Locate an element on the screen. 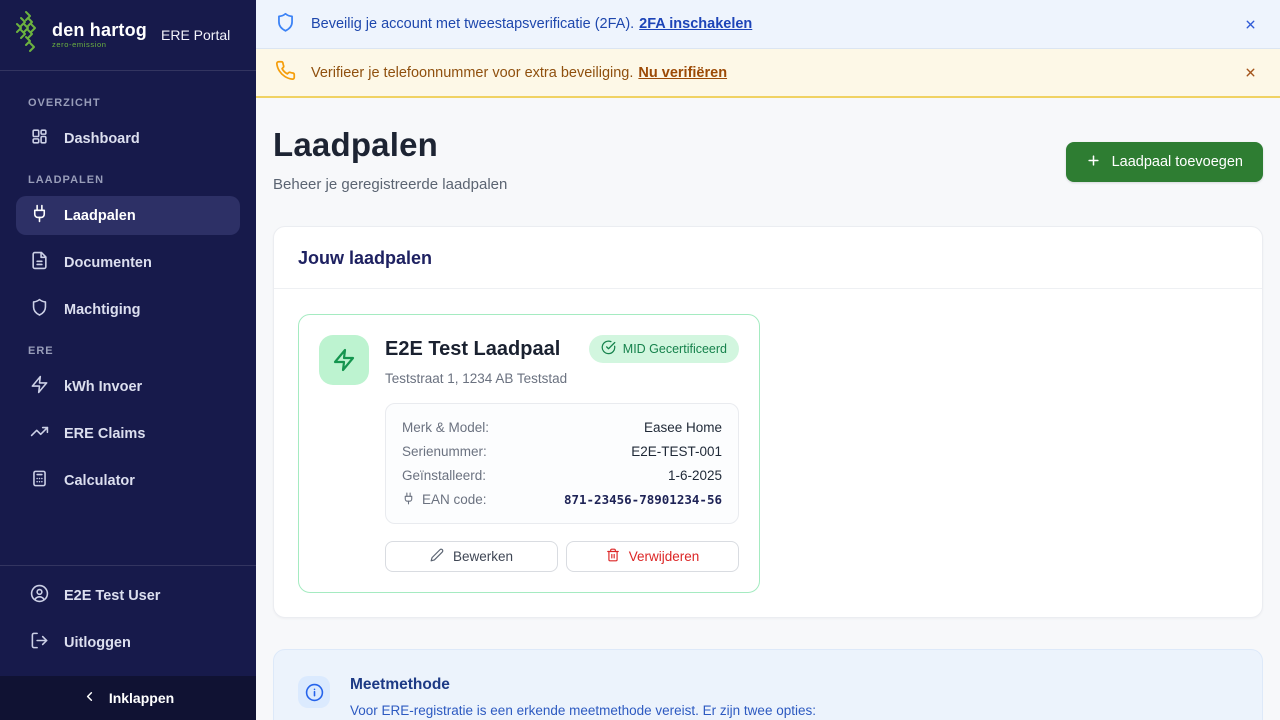 This screenshot has height=720, width=1280. sidebar-item-laadpalen: Laadpalen is located at coordinates (128, 215).